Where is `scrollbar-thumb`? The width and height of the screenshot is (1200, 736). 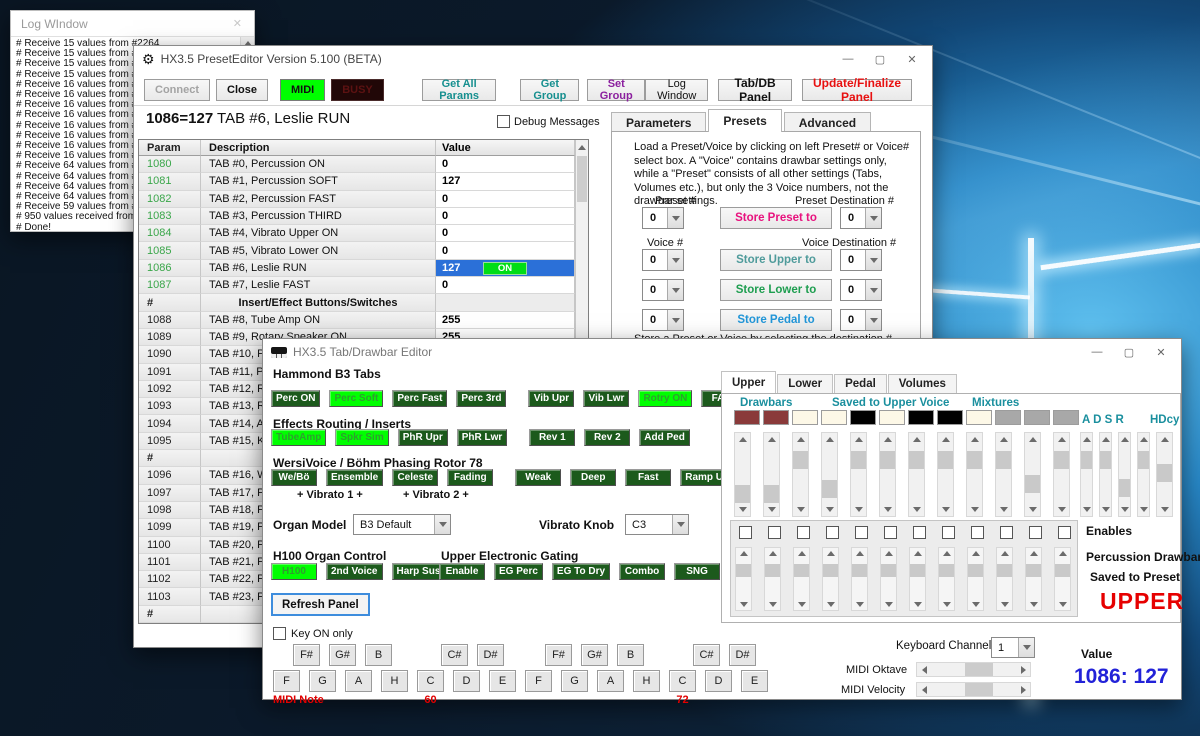
scrollbar-thumb is located at coordinates (582, 179).